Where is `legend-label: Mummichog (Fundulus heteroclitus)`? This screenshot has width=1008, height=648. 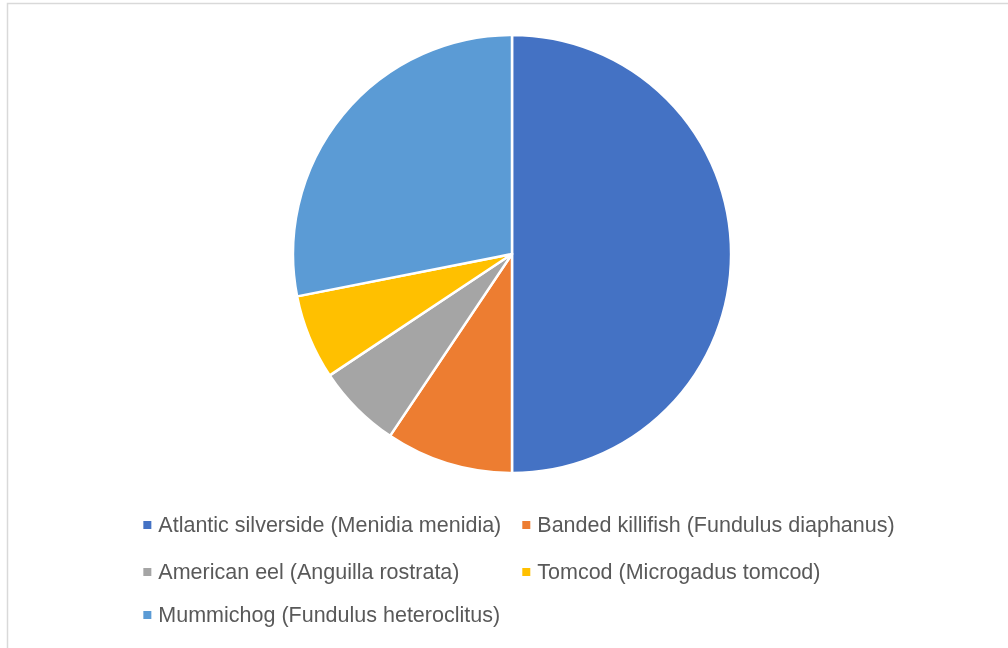
legend-label: Mummichog (Fundulus heteroclitus) is located at coordinates (329, 615).